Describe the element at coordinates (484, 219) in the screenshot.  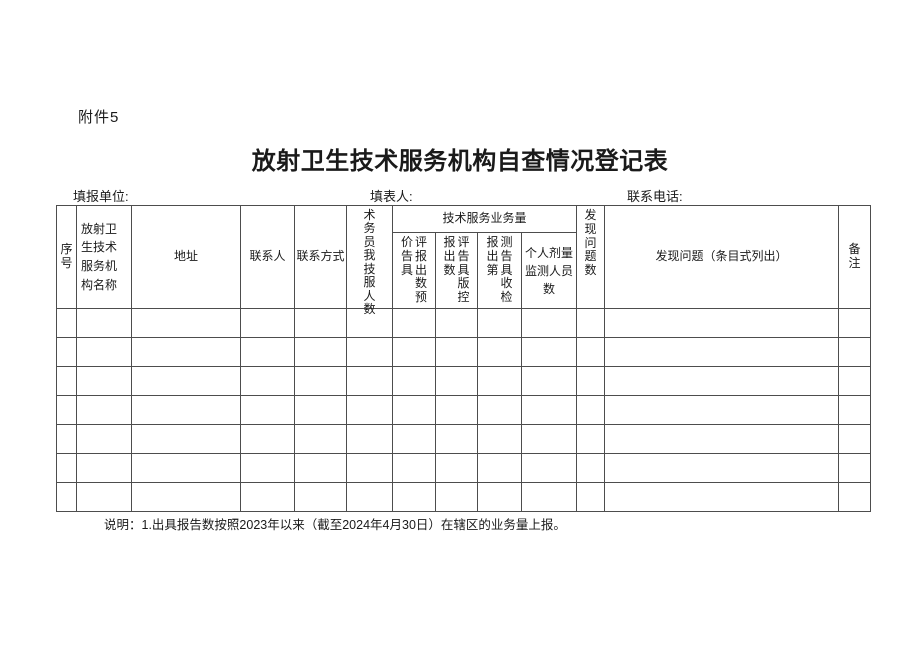
I see `header-service-volume-group: 技术服务业务量` at that location.